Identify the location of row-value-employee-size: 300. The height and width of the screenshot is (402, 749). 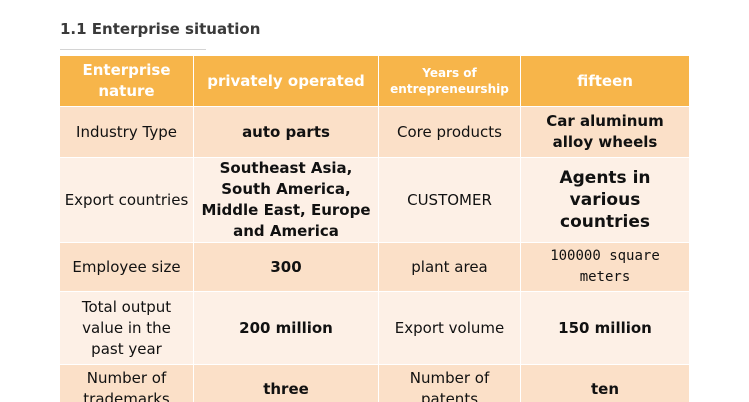
(286, 267).